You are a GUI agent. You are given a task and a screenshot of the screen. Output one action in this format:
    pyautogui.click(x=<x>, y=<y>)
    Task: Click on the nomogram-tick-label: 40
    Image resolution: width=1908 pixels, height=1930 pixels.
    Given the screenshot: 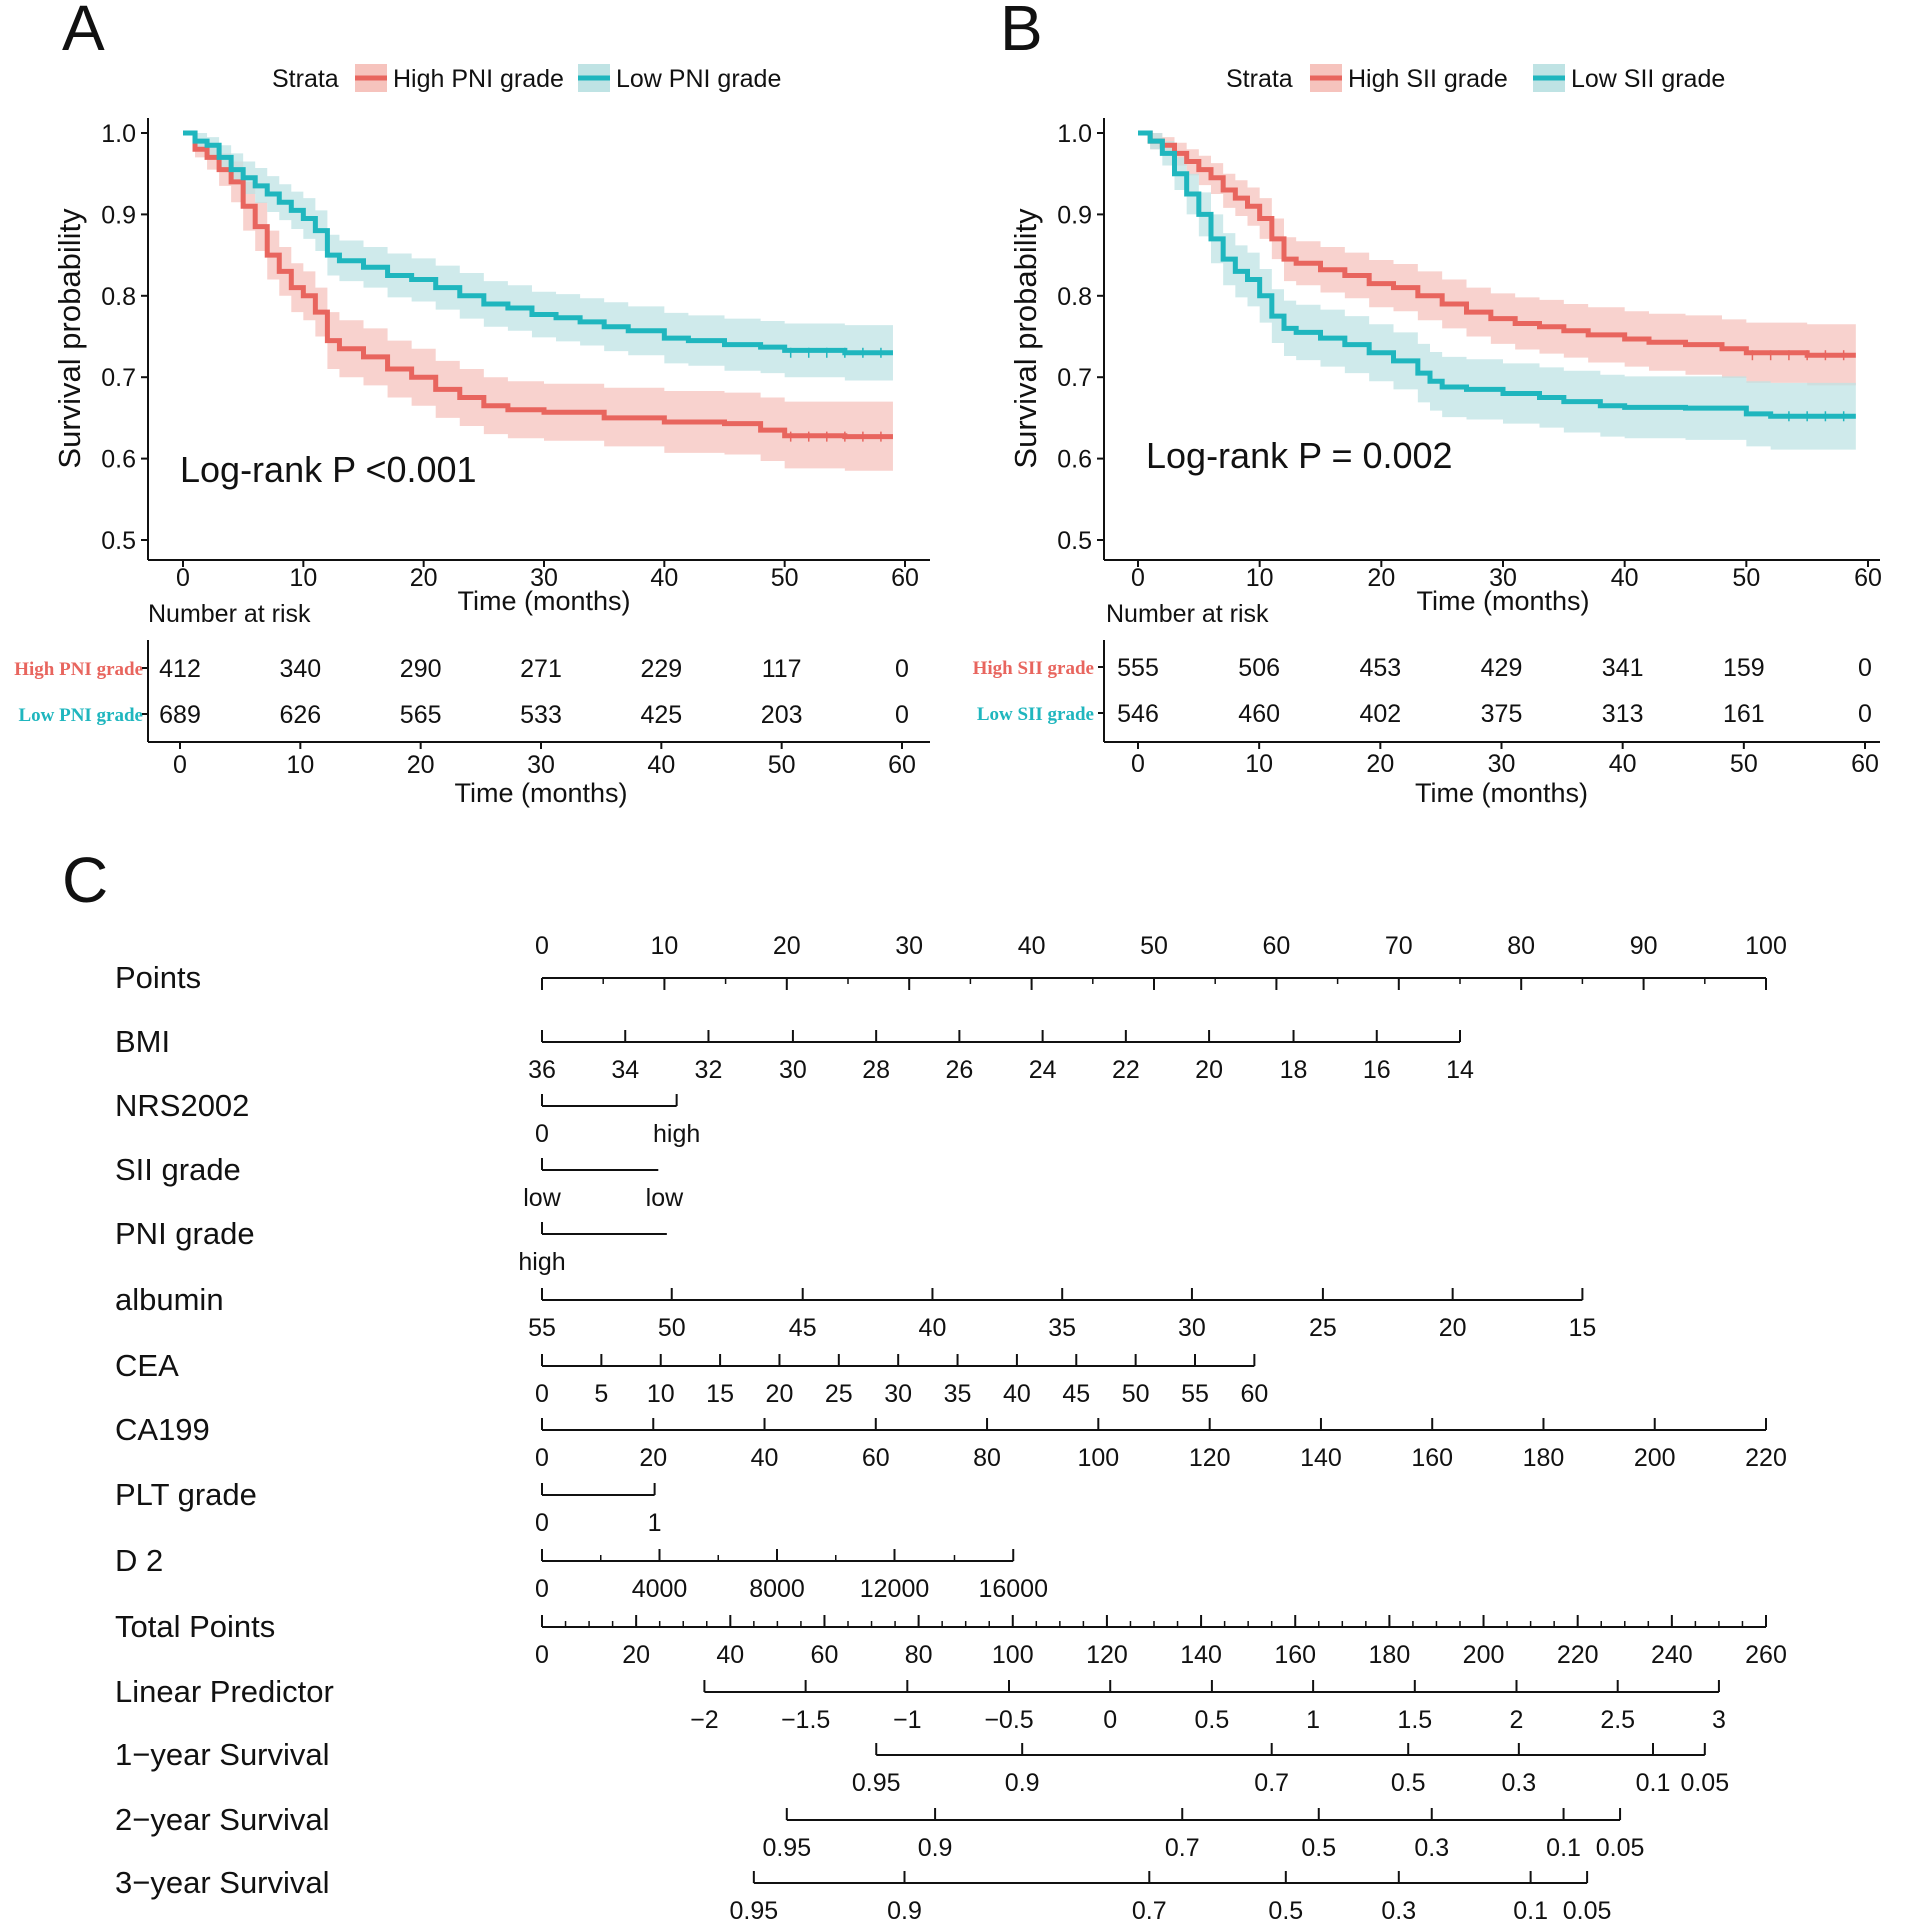 What is the action you would take?
    pyautogui.click(x=1017, y=1394)
    